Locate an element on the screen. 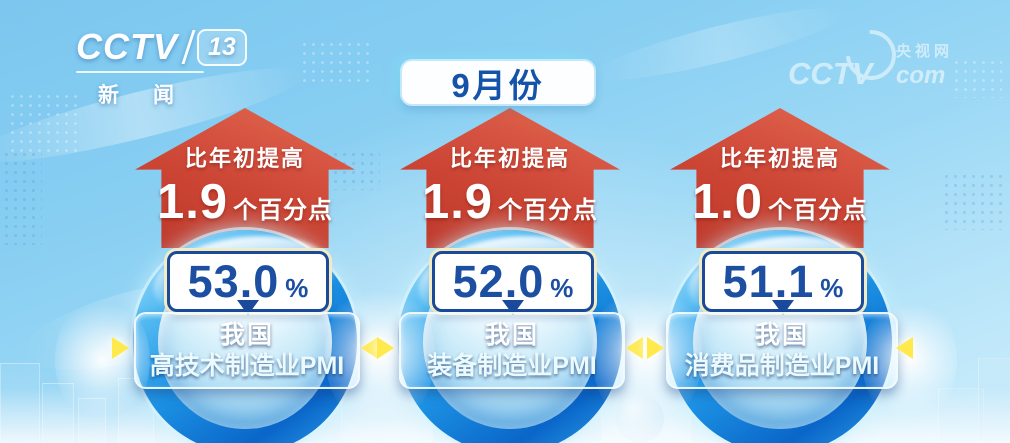 This screenshot has width=1010, height=443. cctv-slash-icon is located at coordinates (188, 47).